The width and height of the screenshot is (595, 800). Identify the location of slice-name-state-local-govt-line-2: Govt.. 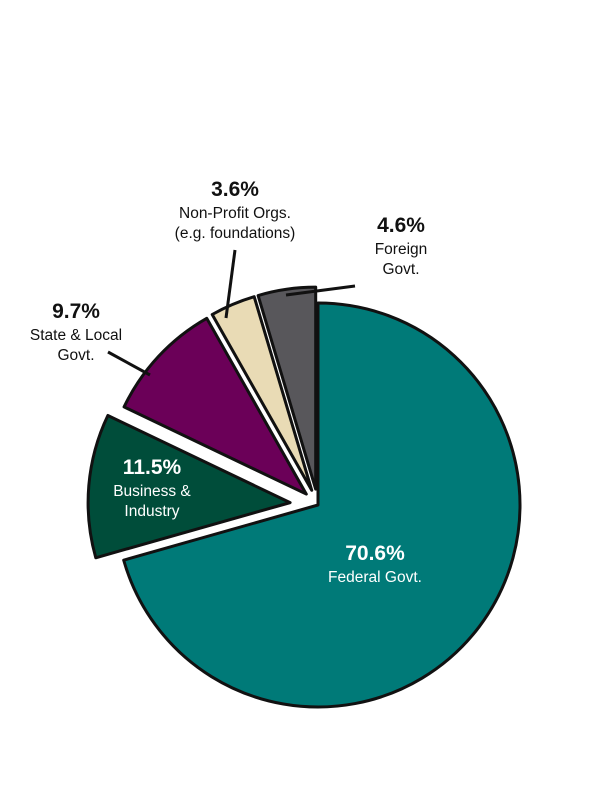
(75, 355).